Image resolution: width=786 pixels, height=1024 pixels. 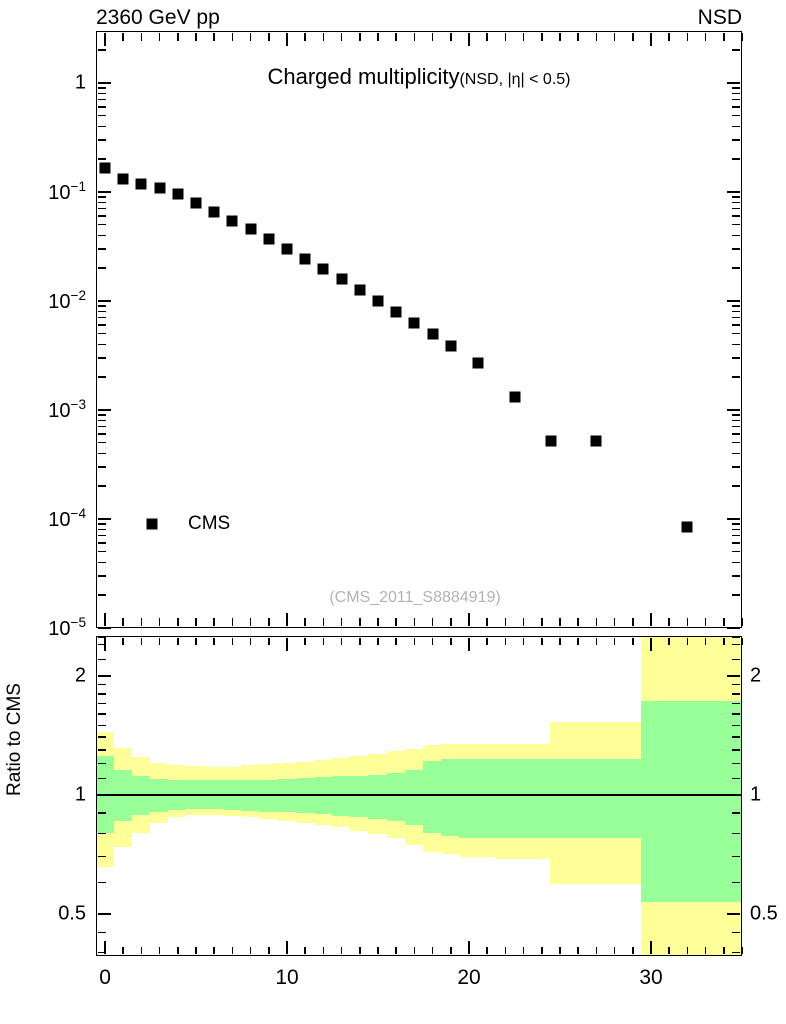 What do you see at coordinates (105, 977) in the screenshot?
I see `x-axis-tick-label: 0` at bounding box center [105, 977].